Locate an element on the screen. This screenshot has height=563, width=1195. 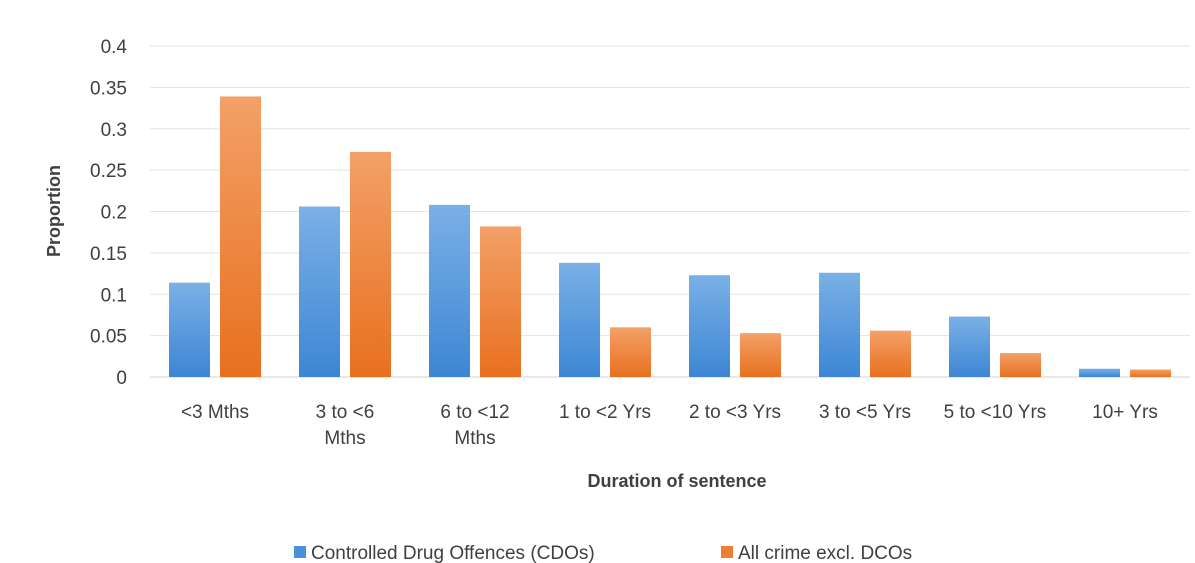
x-tick-label: 2 to <3 Yrs is located at coordinates (735, 412).